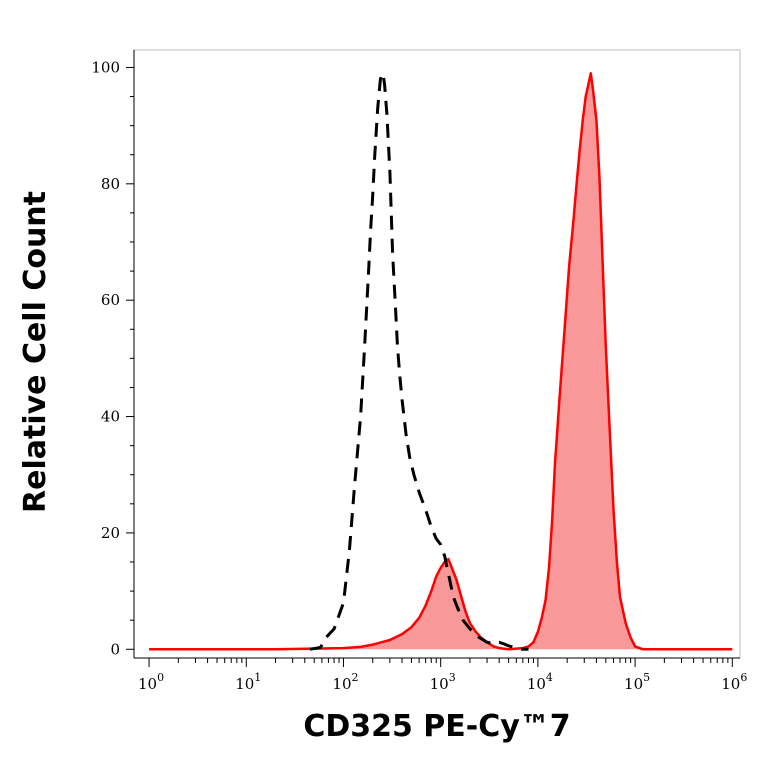  Describe the element at coordinates (105, 67) in the screenshot. I see `y-tick-label: 100` at that location.